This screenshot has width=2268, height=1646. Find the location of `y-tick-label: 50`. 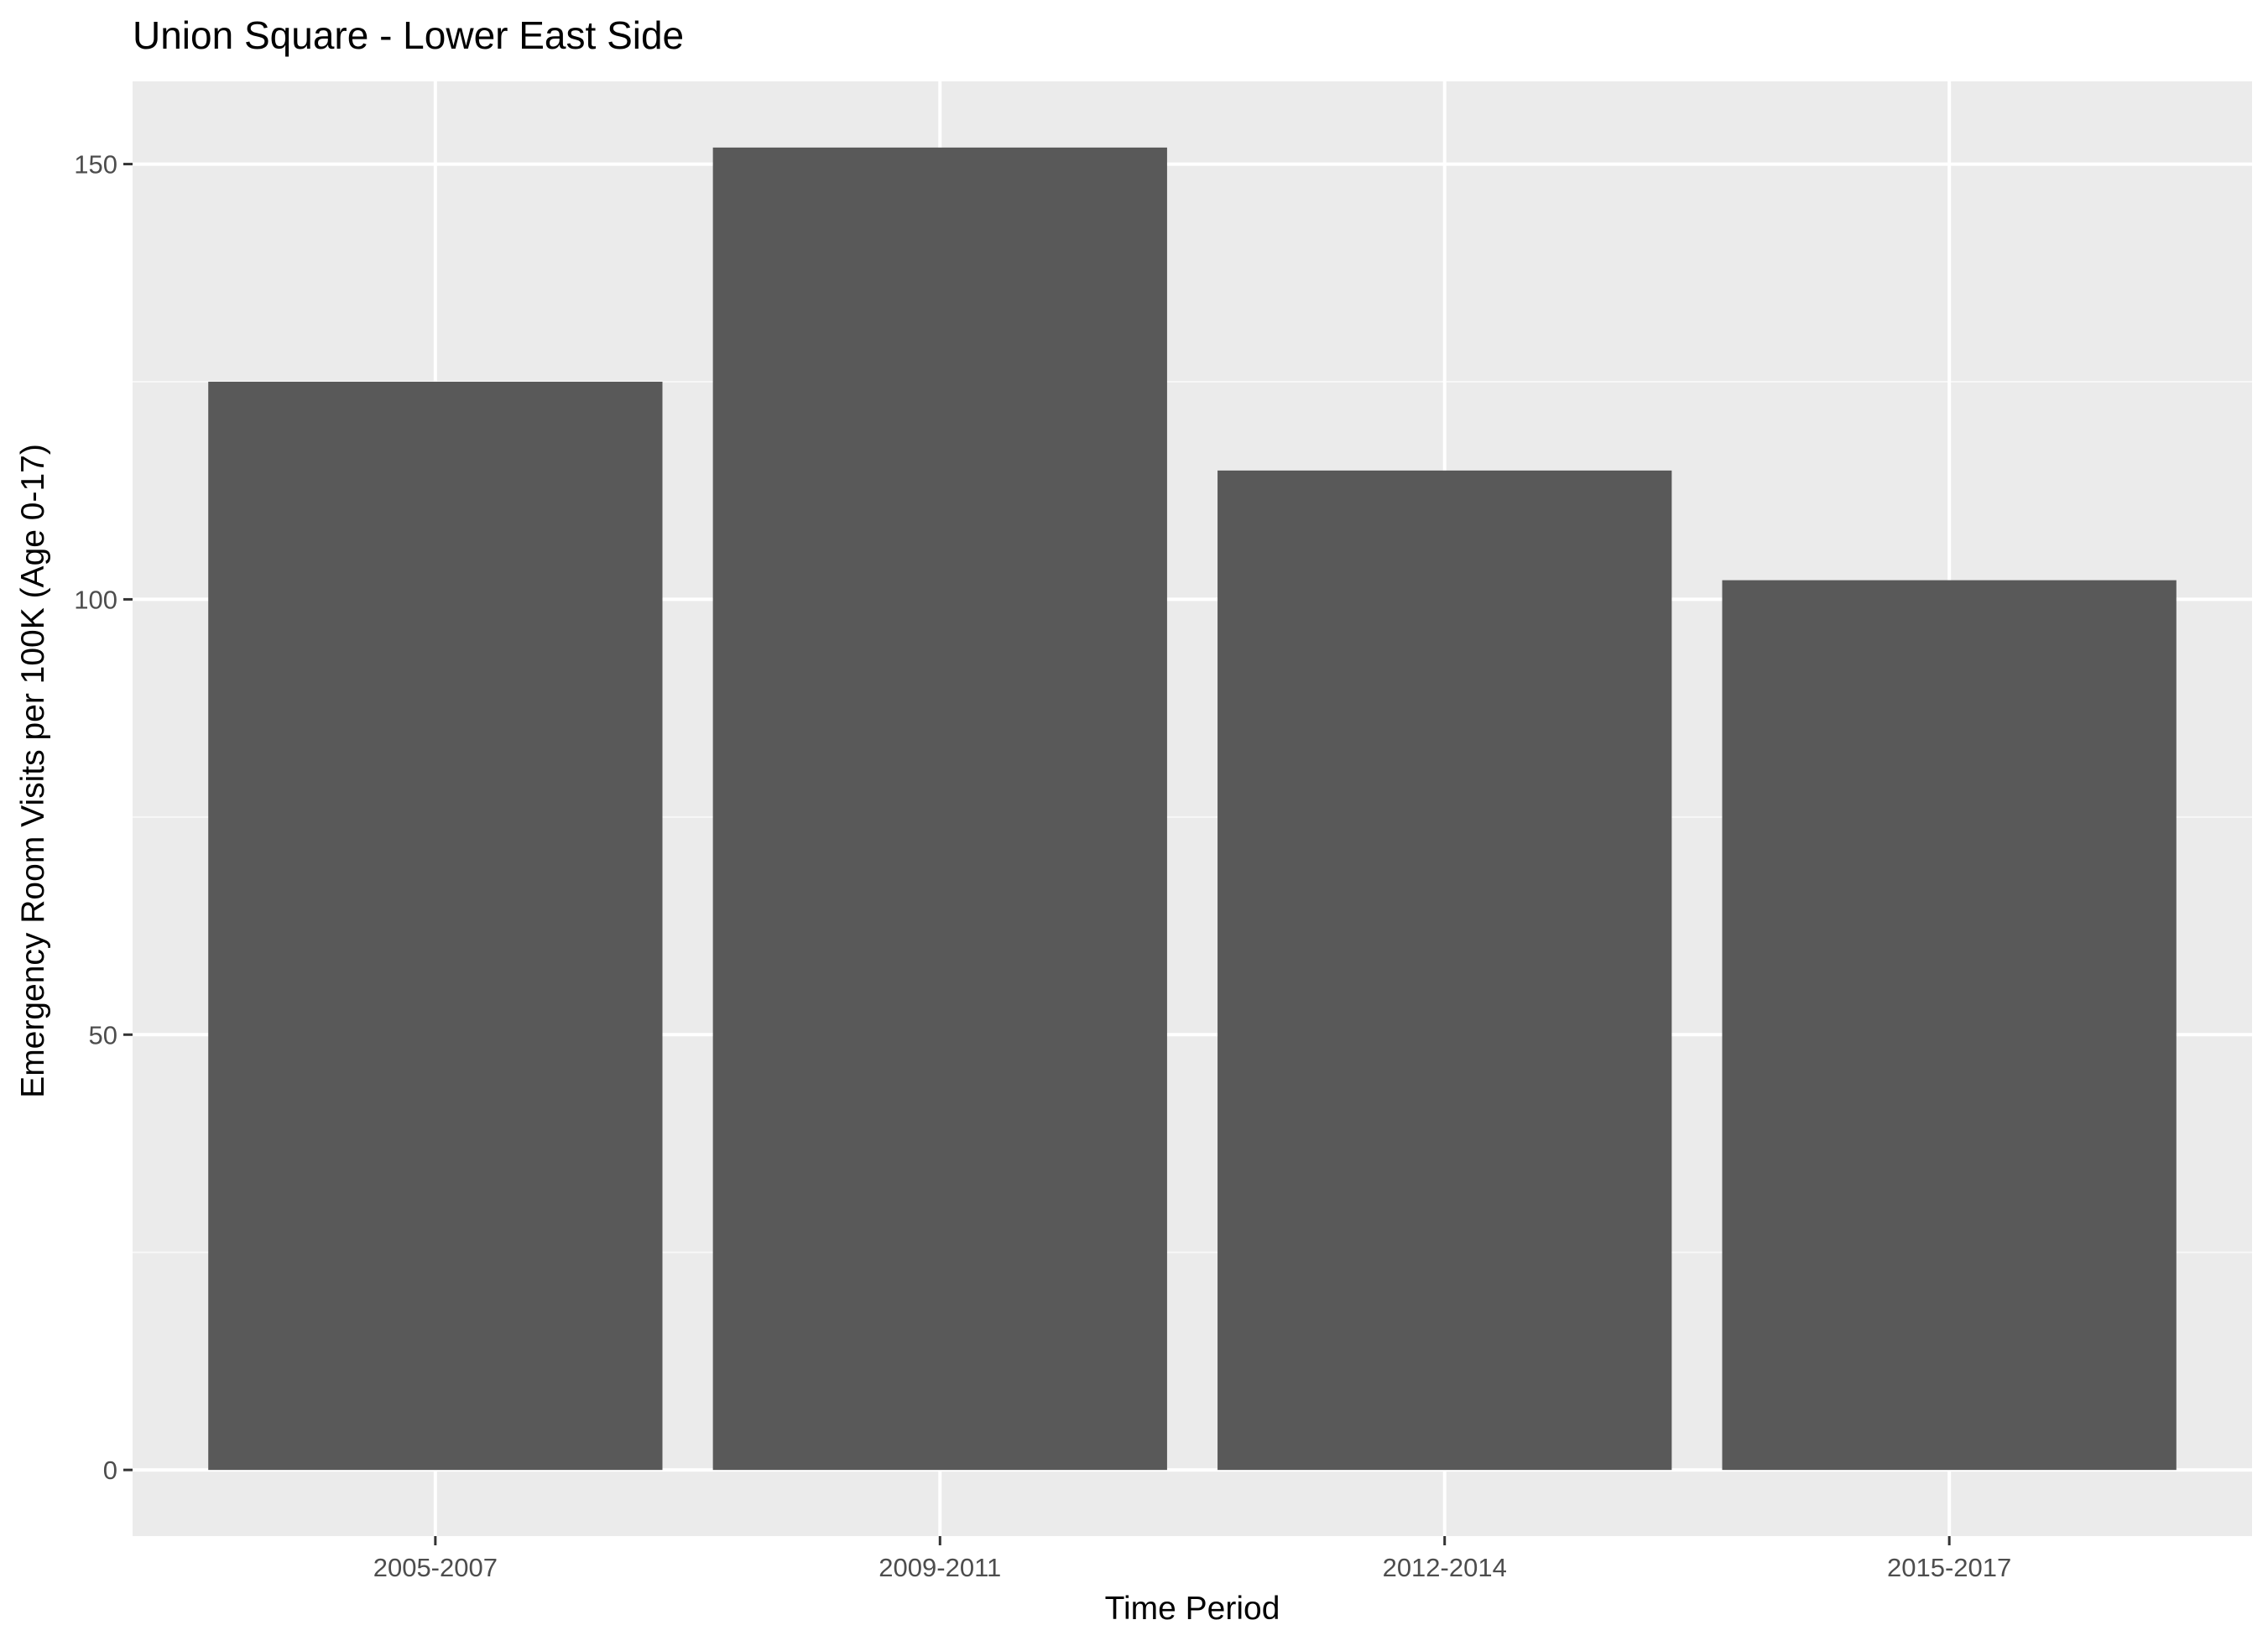

y-tick-label: 50 is located at coordinates (103, 1035).